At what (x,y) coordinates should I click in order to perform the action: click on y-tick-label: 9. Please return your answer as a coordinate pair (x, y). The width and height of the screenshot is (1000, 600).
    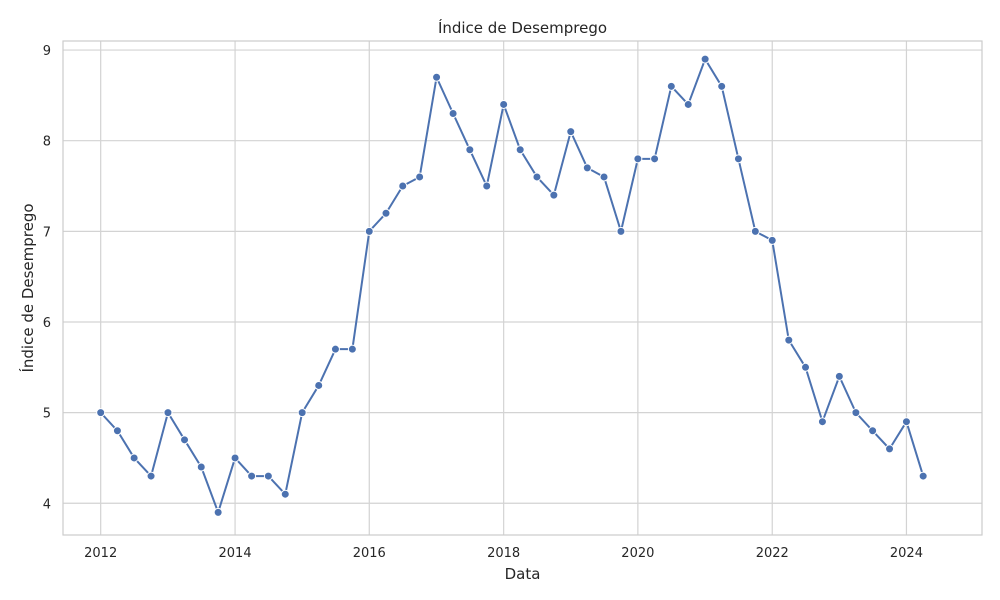
    Looking at the image, I should click on (47, 51).